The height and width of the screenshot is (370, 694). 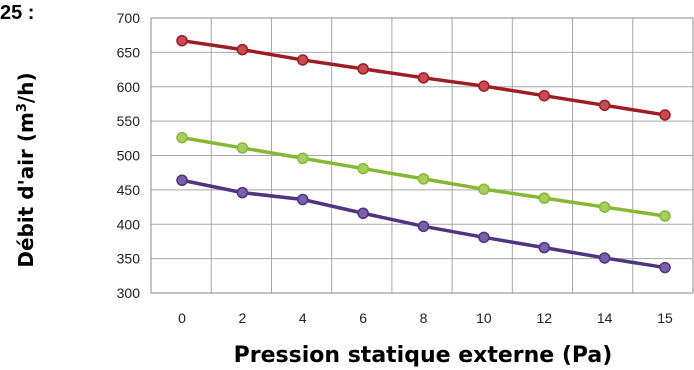 I want to click on y-axis-title-superscript: 3, so click(x=22, y=107).